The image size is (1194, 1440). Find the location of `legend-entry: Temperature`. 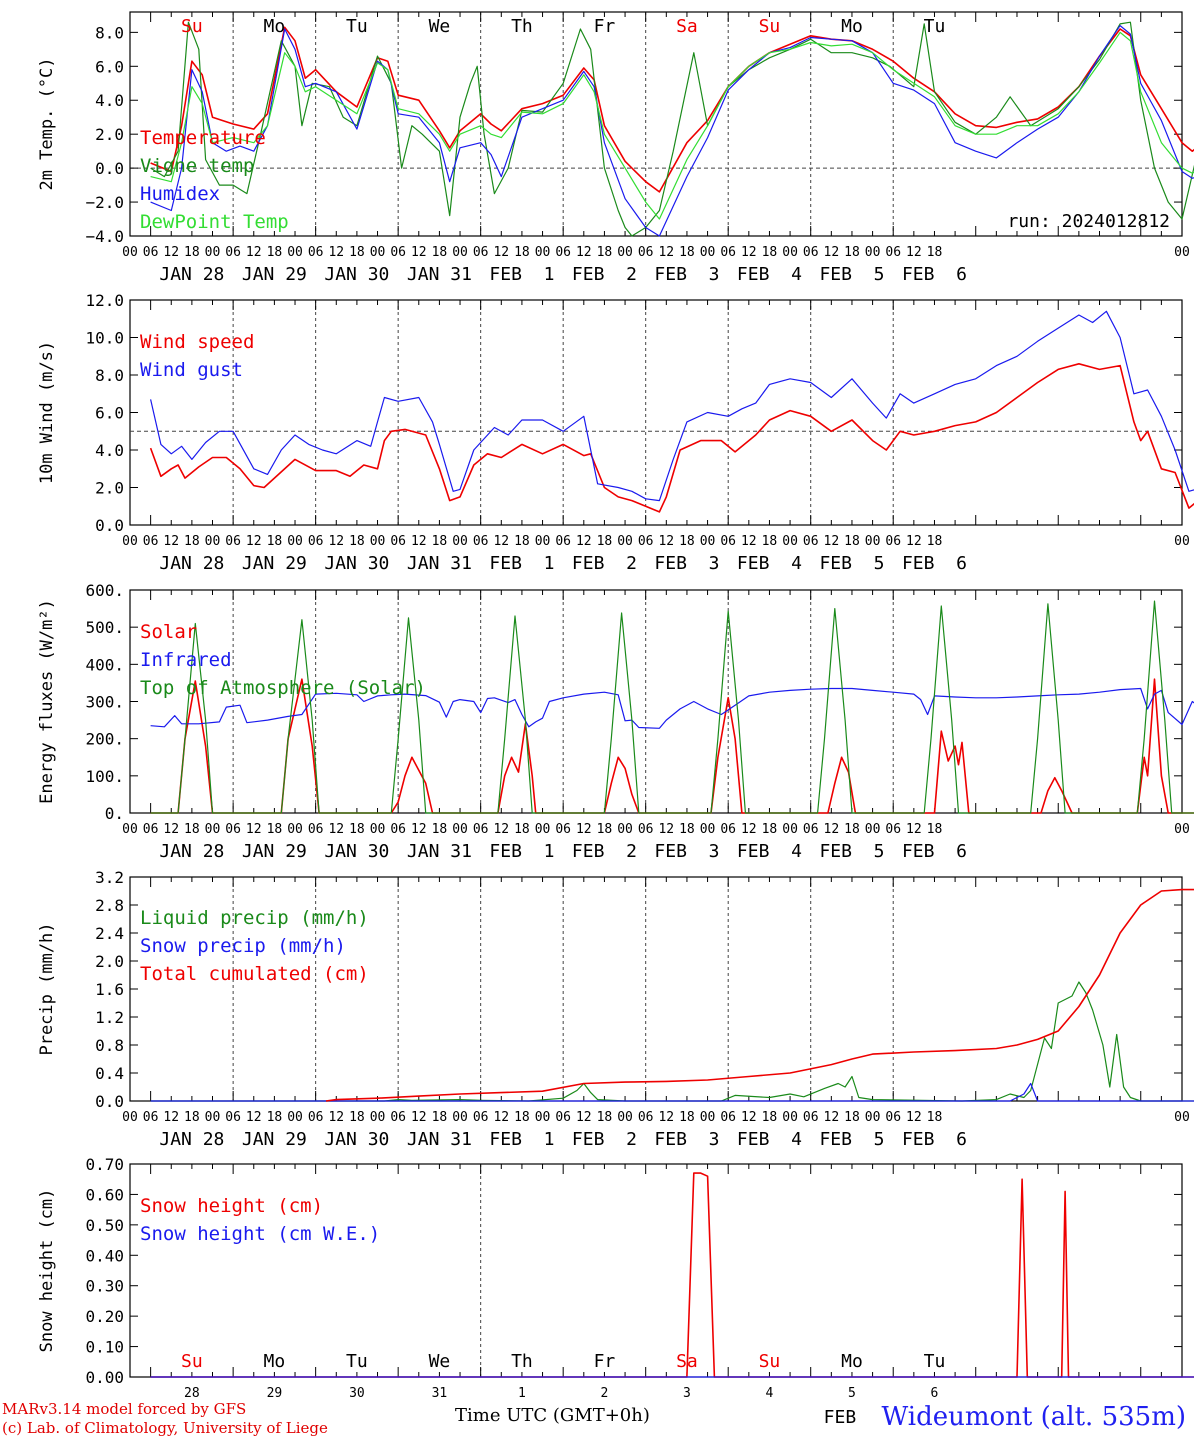

legend-entry: Temperature is located at coordinates (203, 138).